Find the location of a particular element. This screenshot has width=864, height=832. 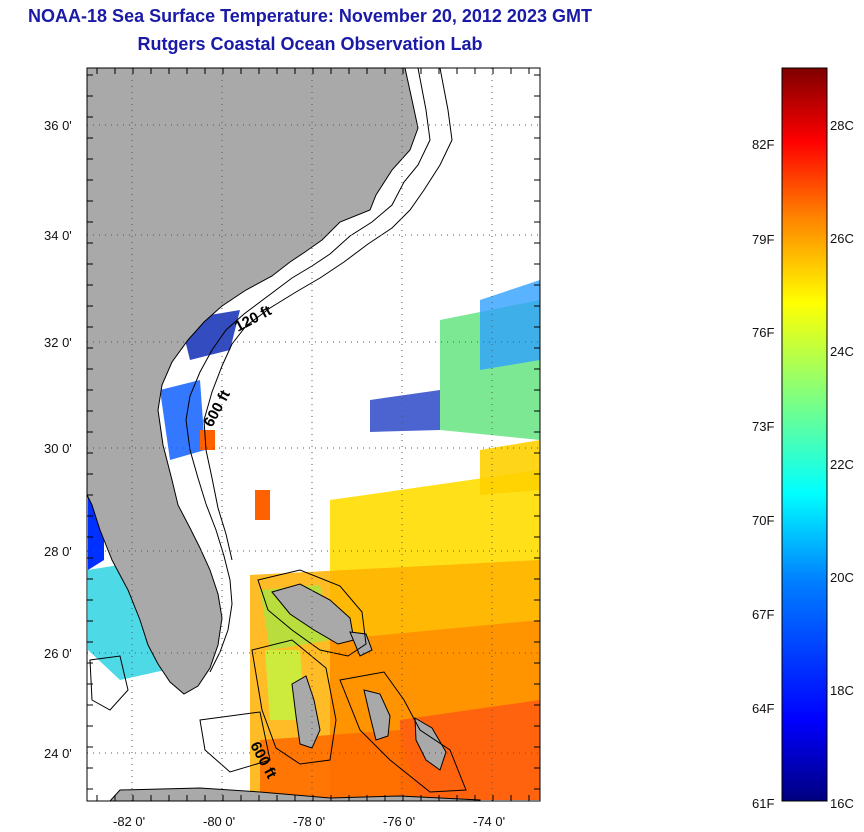

colorbar-c-label: 20C is located at coordinates (842, 577).